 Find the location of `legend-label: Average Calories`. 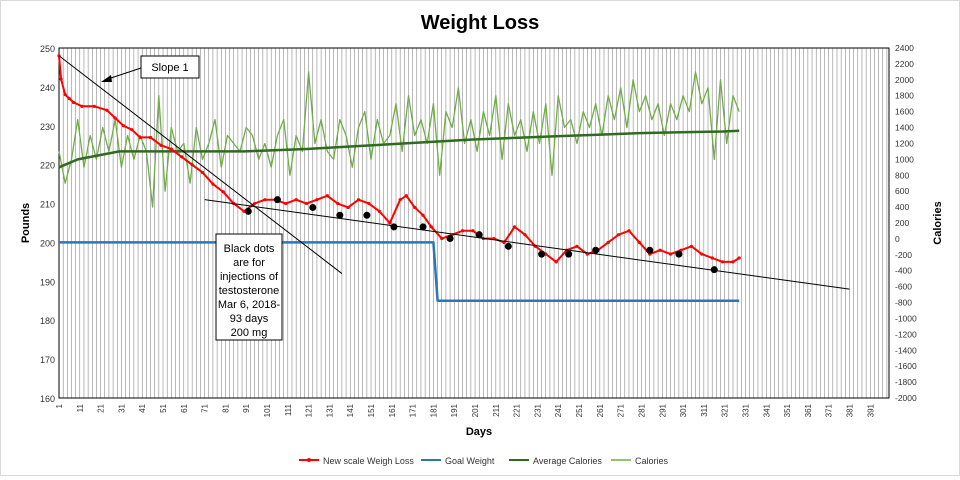

legend-label: Average Calories is located at coordinates (567, 461).